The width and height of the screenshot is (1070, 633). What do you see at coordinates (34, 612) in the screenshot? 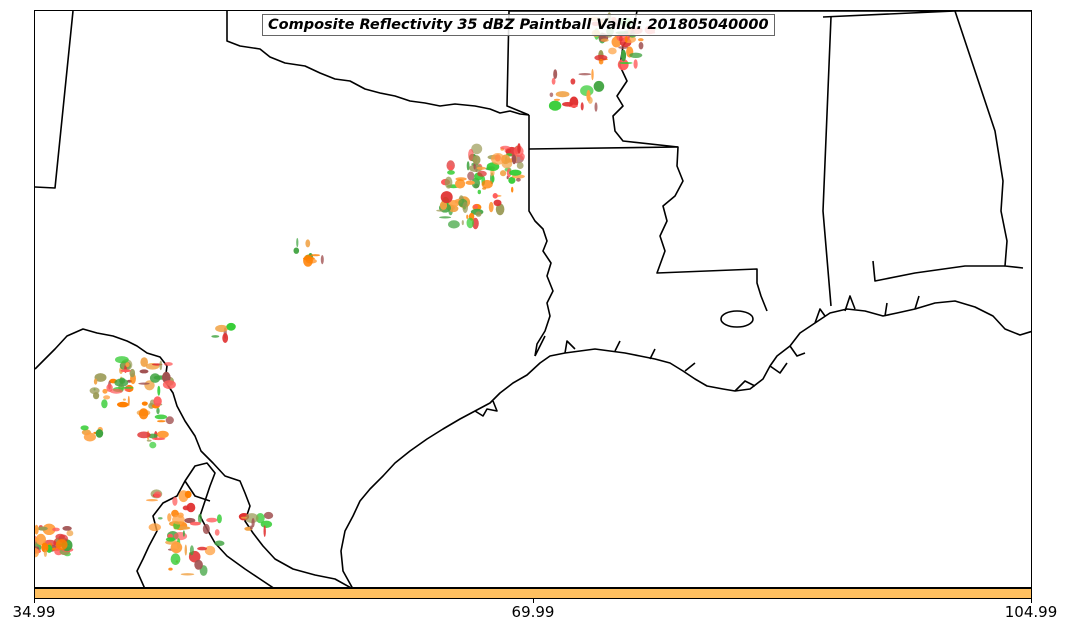
I see `colorbar-tick-label-min: 34.99` at bounding box center [34, 612].